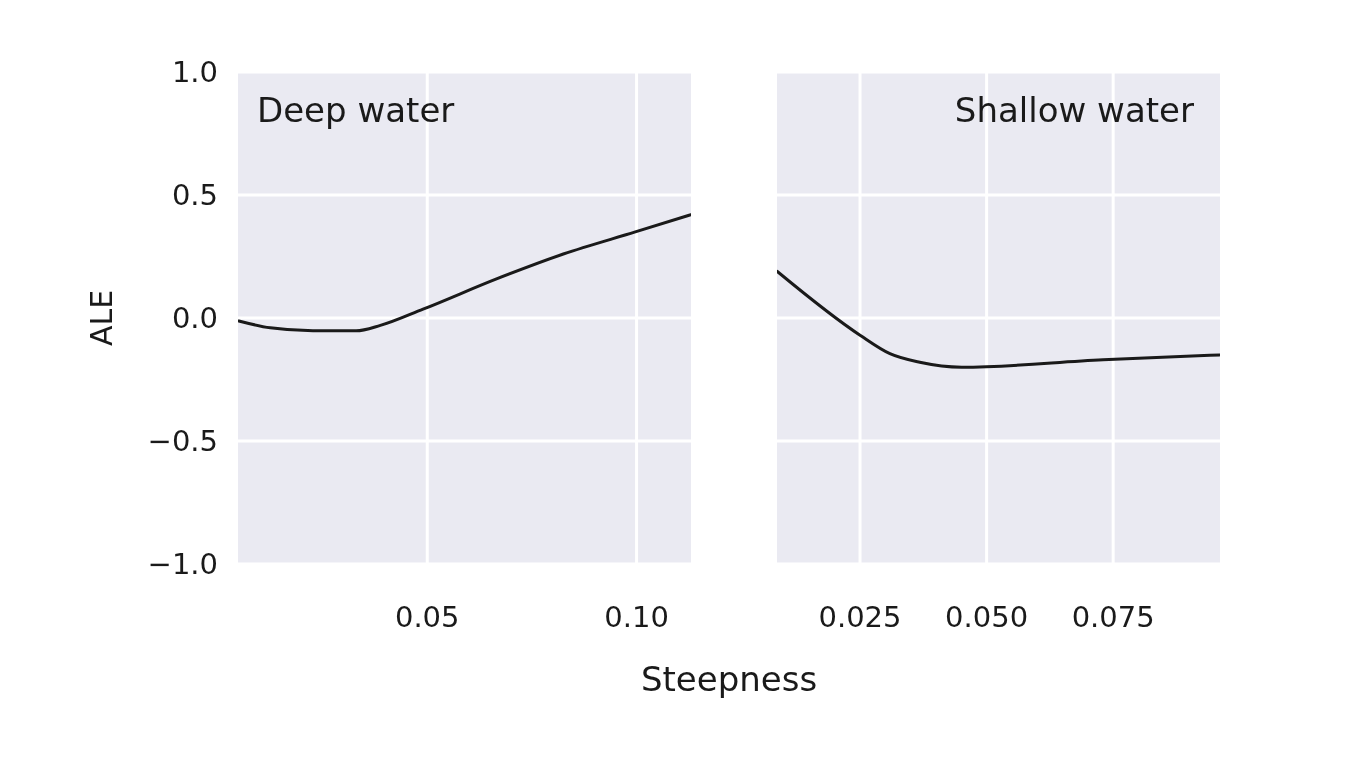 This screenshot has width=1362, height=770. Describe the element at coordinates (636, 616) in the screenshot. I see `x-tick-label: 0.10` at that location.